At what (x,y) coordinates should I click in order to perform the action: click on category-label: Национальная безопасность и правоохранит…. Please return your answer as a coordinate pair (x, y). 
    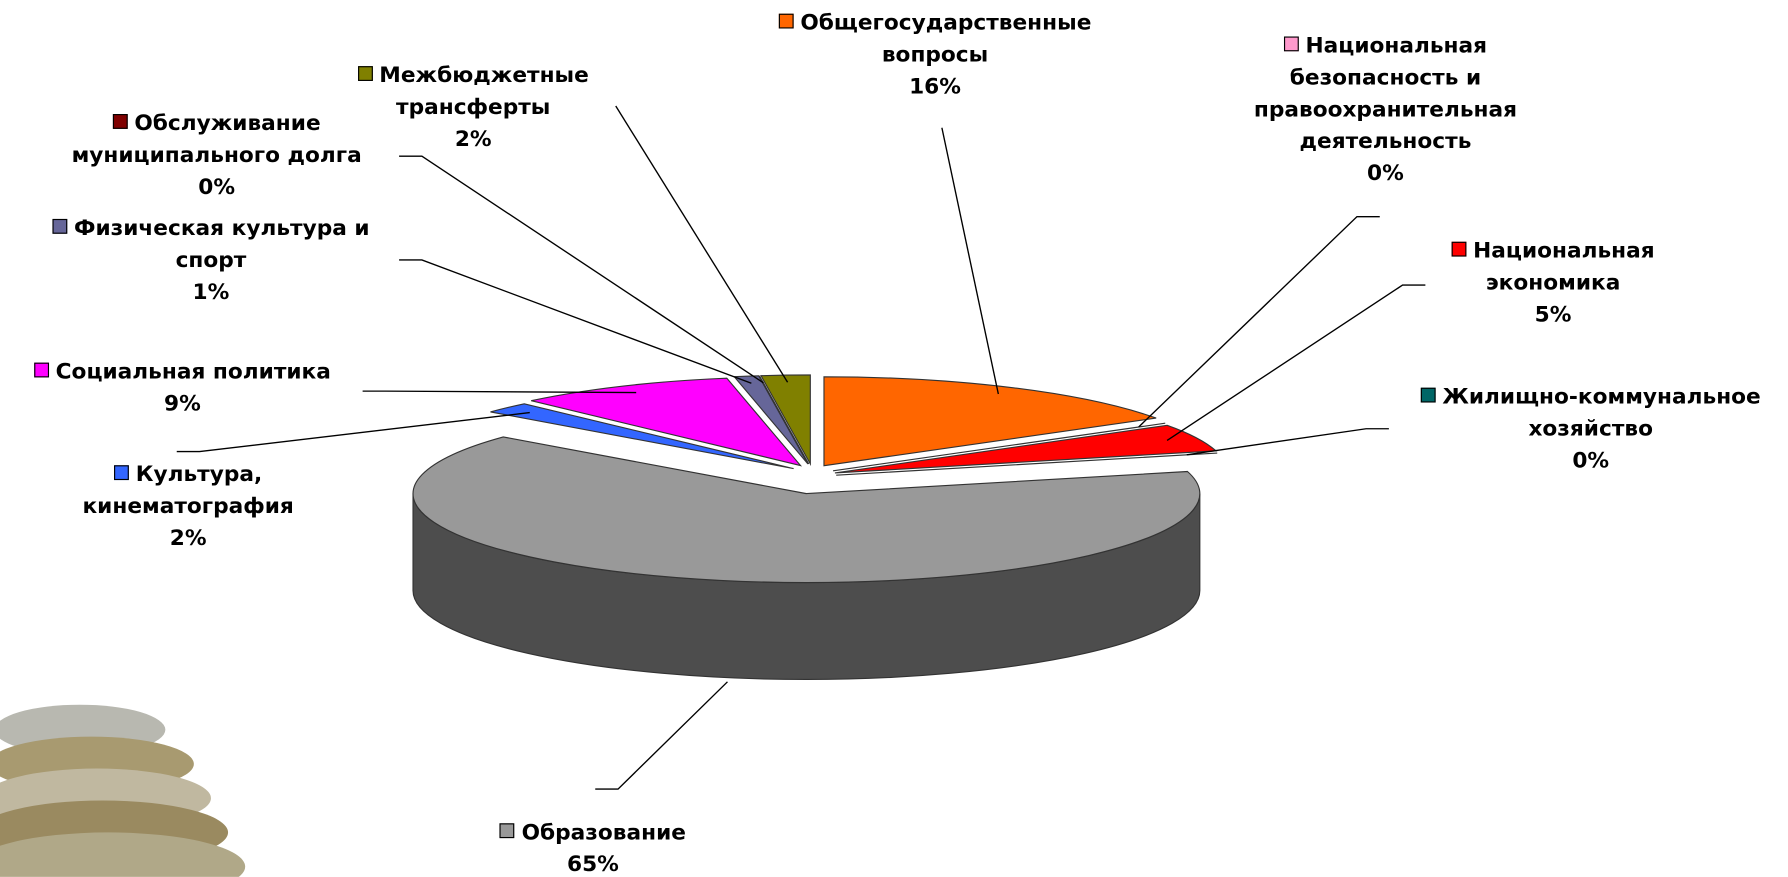
    Looking at the image, I should click on (1385, 93).